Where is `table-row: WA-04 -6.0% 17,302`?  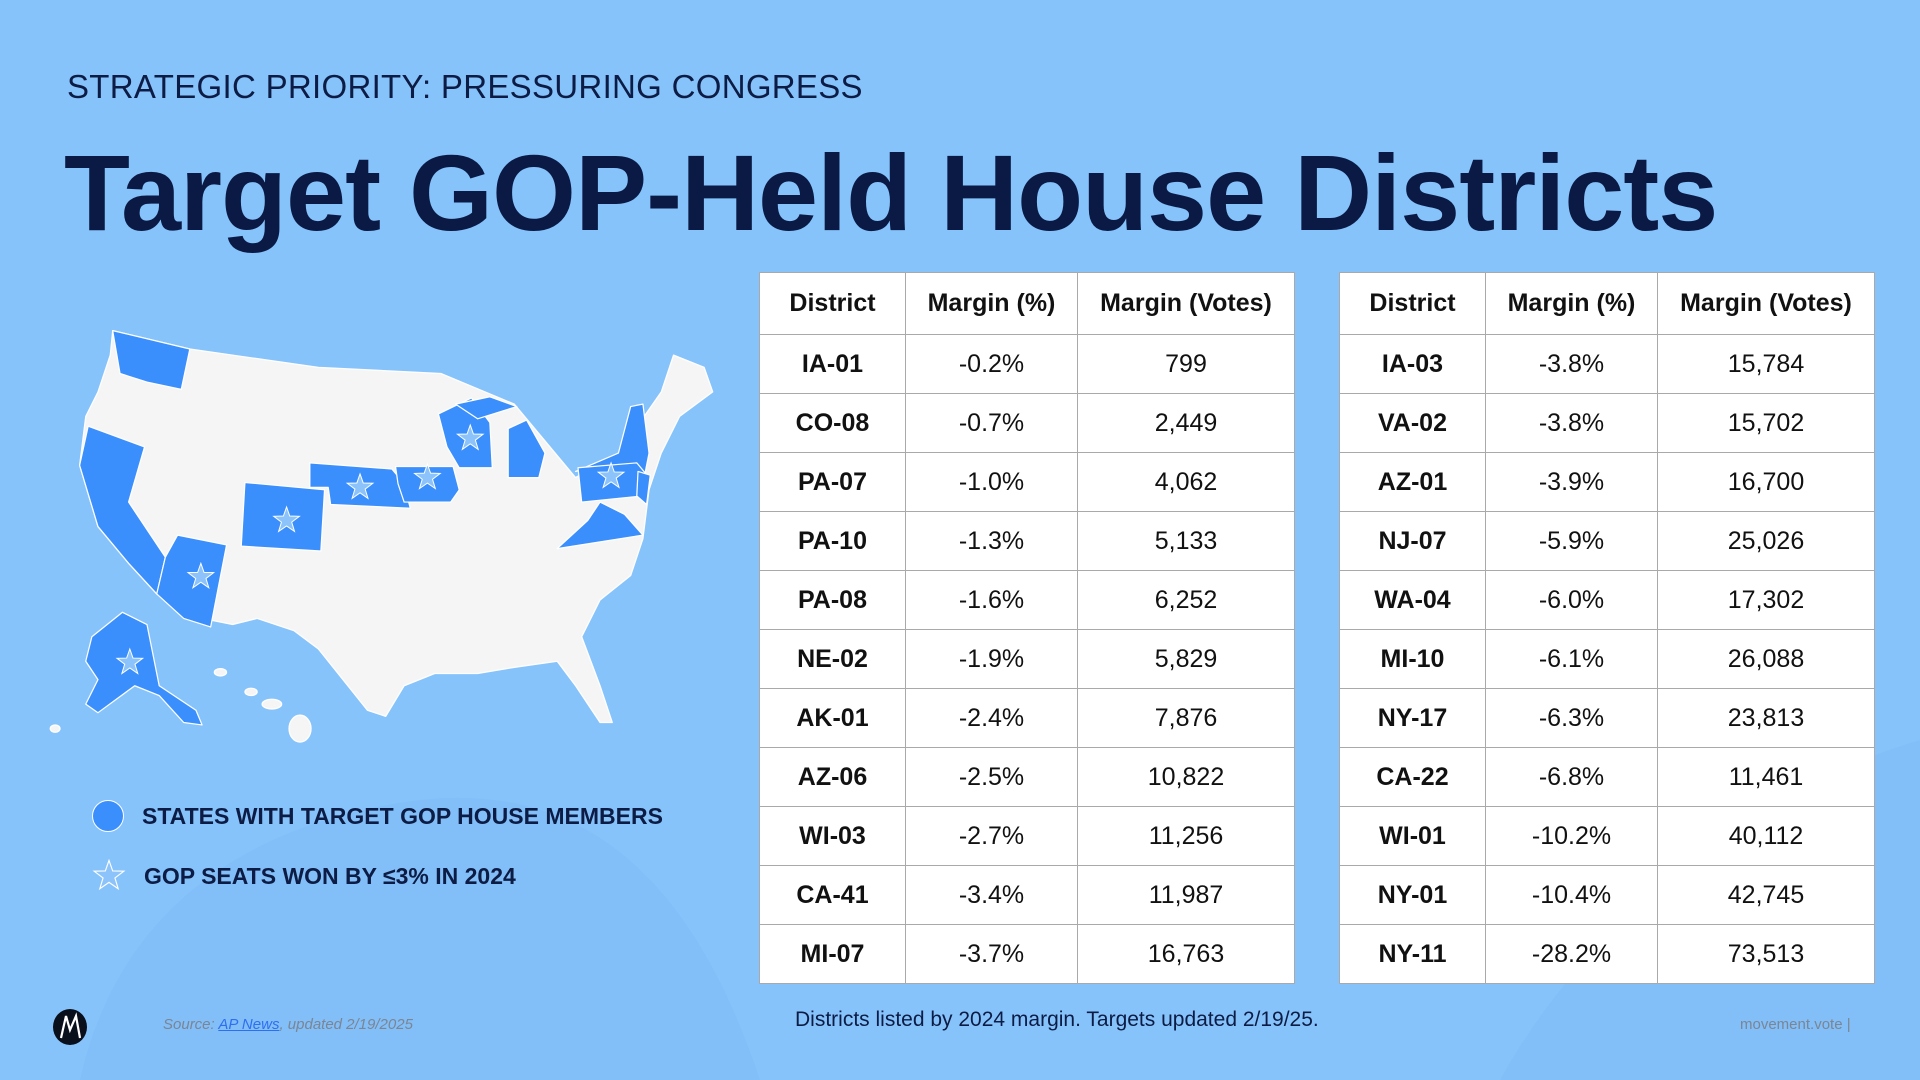 table-row: WA-04 -6.0% 17,302 is located at coordinates (1607, 600).